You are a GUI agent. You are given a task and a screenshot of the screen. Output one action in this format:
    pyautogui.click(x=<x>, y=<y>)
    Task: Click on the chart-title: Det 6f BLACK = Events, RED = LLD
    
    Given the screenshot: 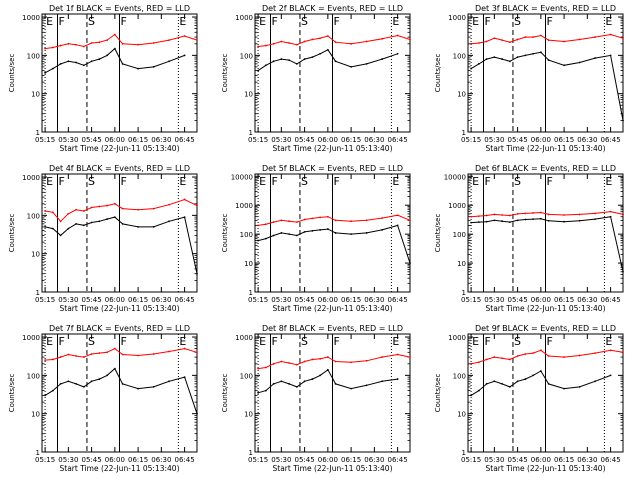 What is the action you would take?
    pyautogui.click(x=545, y=168)
    